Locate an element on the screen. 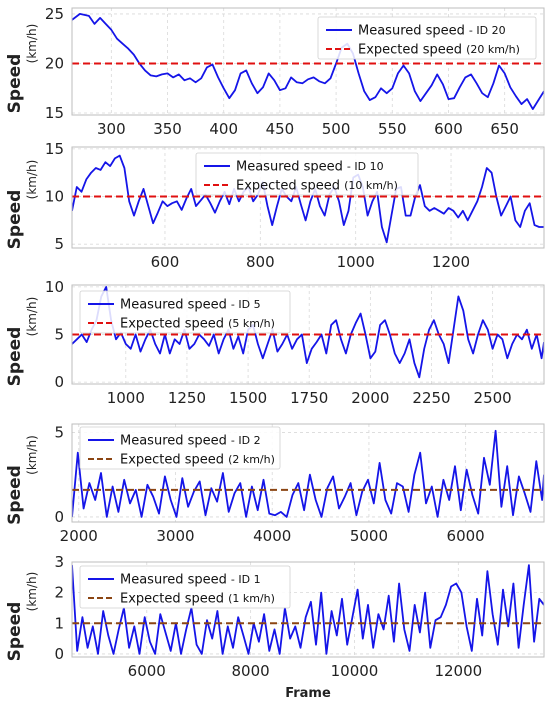 This screenshot has height=704, width=550. legend-suffix: (1 km/h) is located at coordinates (251, 598).